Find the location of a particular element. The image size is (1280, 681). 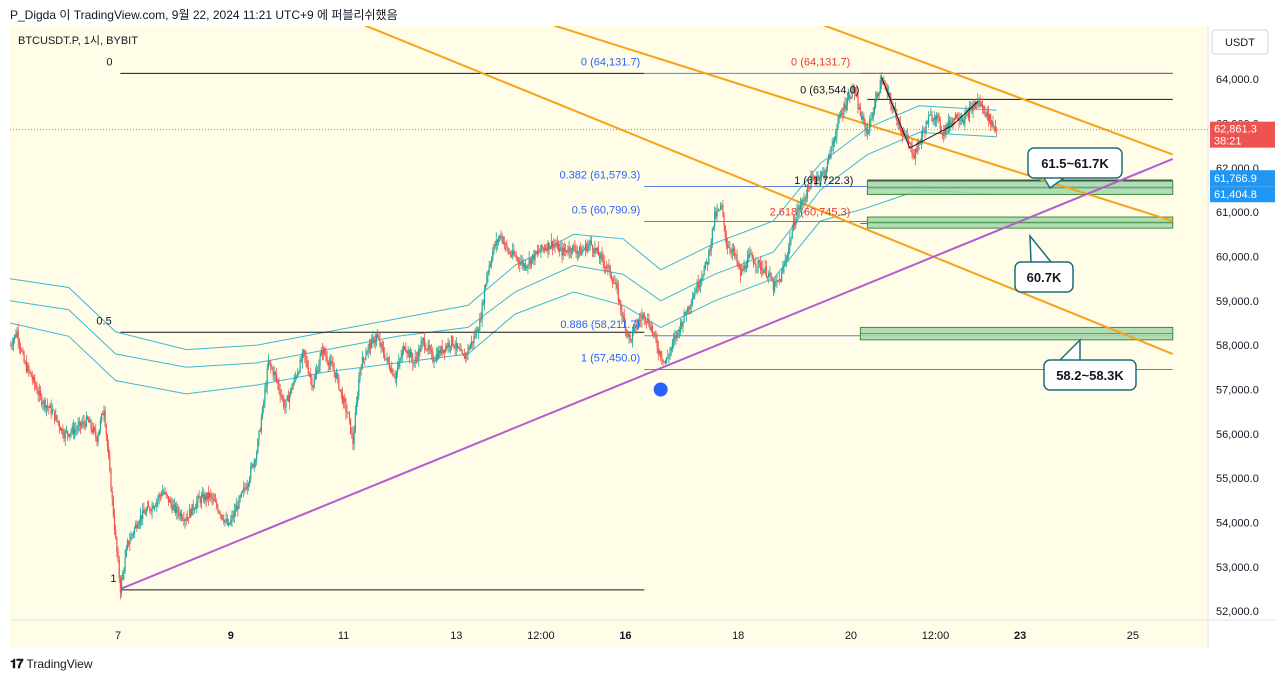

x-tick-label: 9 is located at coordinates (231, 636).